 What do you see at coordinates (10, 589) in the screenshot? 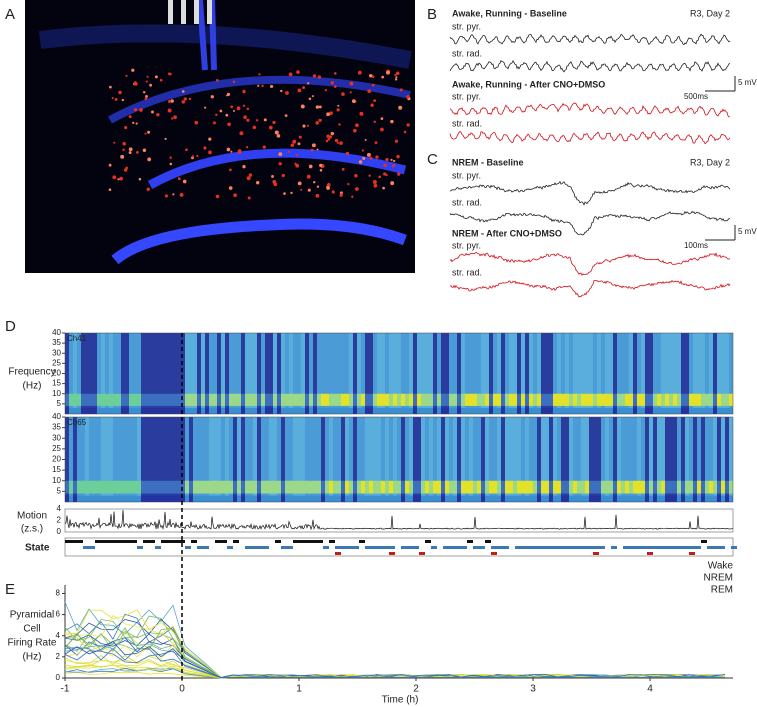
I see `panel-label: E` at bounding box center [10, 589].